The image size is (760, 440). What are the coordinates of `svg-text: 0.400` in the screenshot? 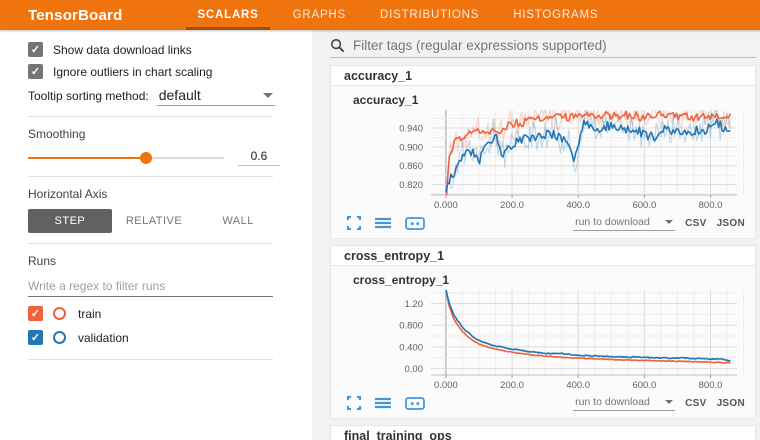 It's located at (411, 347).